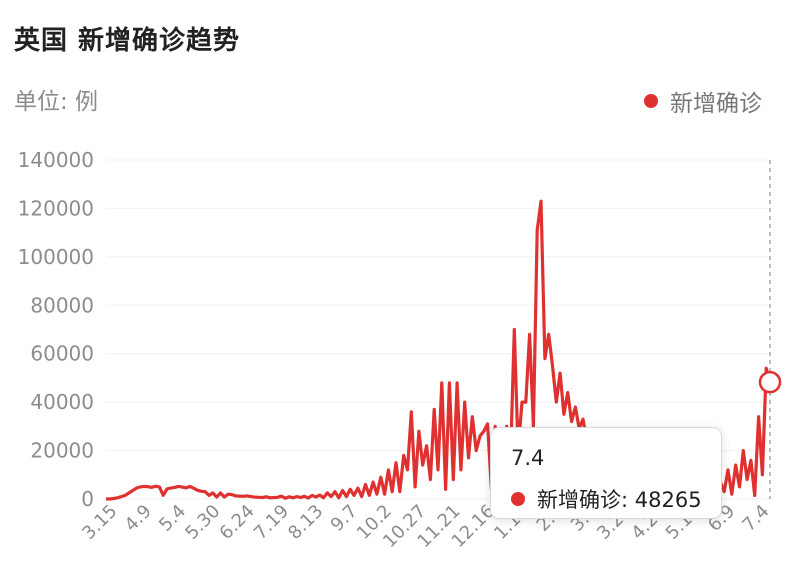  Describe the element at coordinates (56, 208) in the screenshot. I see `y-tick-label: 120000` at that location.